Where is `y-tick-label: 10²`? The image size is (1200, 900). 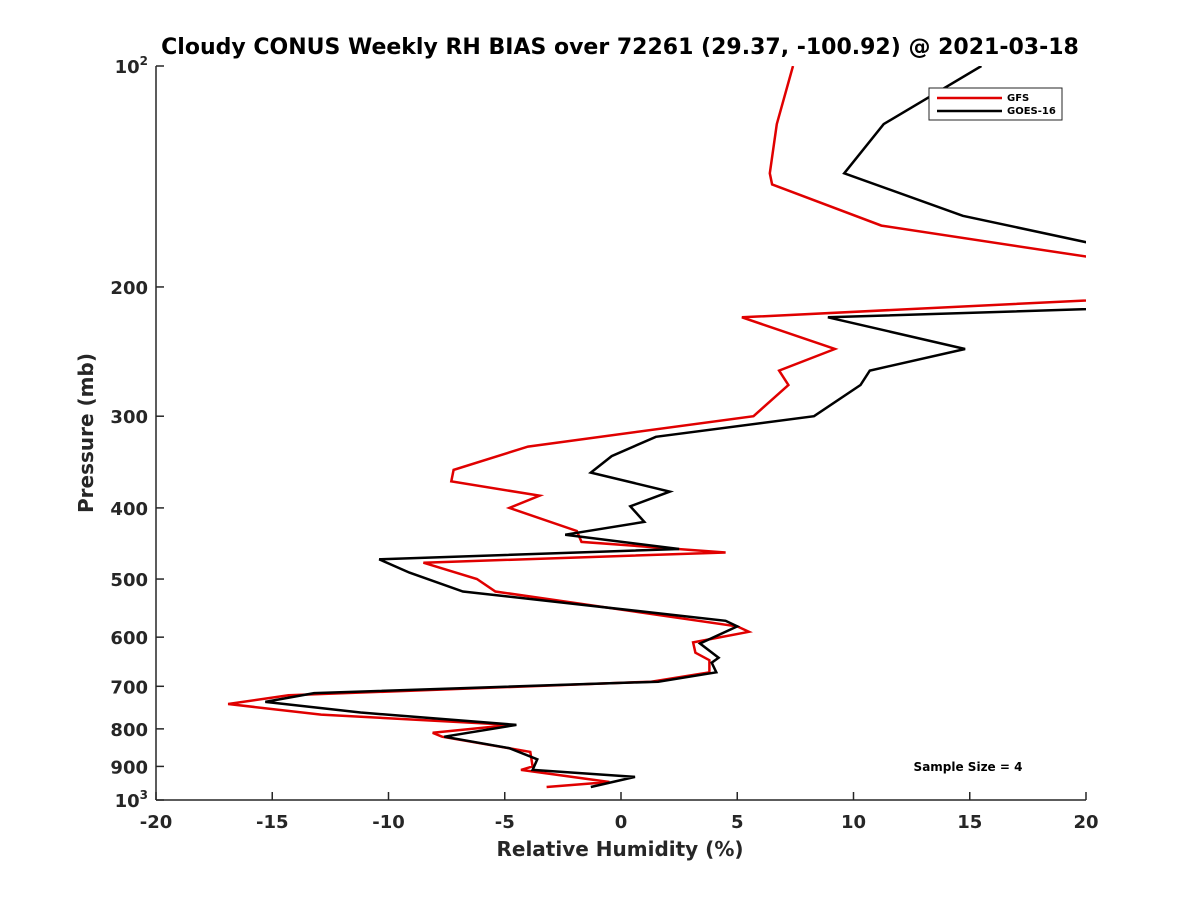
y-tick-label: 10² is located at coordinates (131, 66).